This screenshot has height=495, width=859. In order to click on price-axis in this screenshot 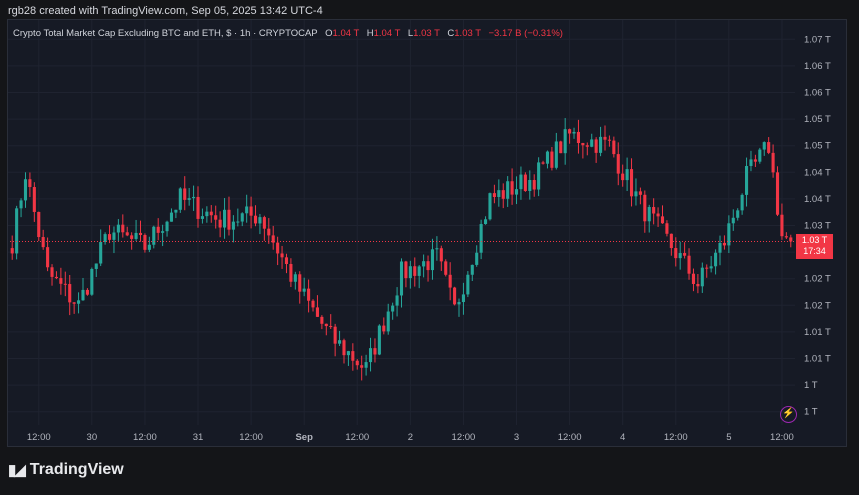, I will do `click(821, 233)`.